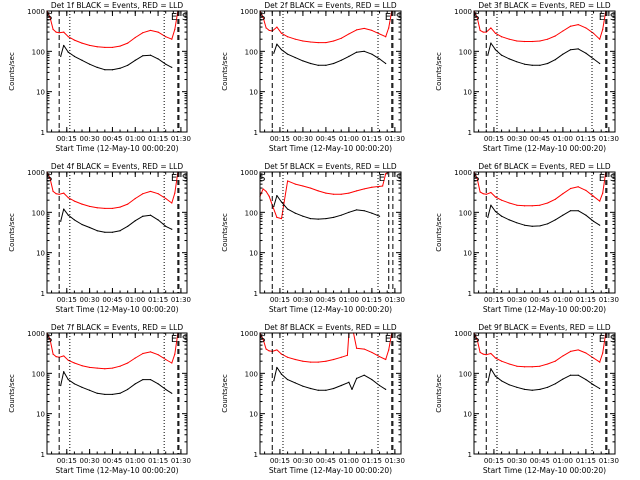 The image size is (640, 480). What do you see at coordinates (544, 166) in the screenshot?
I see `panel-title: Det 6f BLACK = Events, RED = LLD` at bounding box center [544, 166].